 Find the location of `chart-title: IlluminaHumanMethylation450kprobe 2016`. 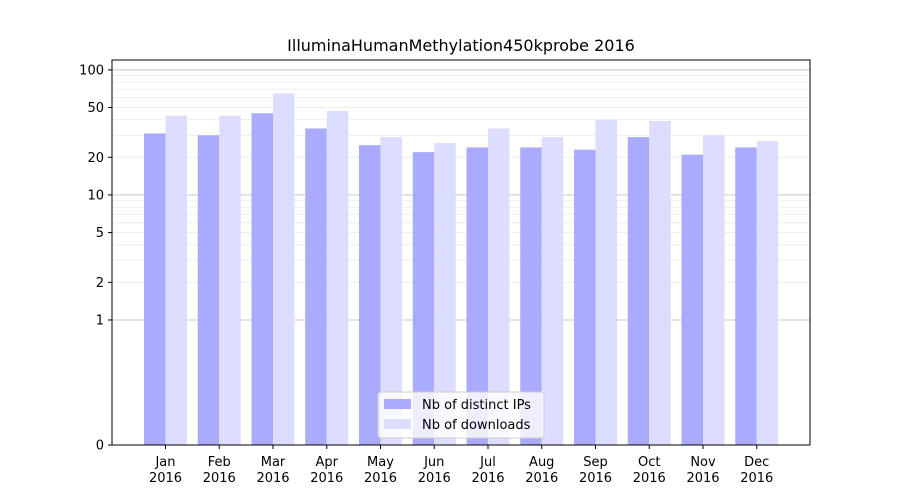

chart-title: IlluminaHumanMethylation450kprobe 2016 is located at coordinates (461, 45).